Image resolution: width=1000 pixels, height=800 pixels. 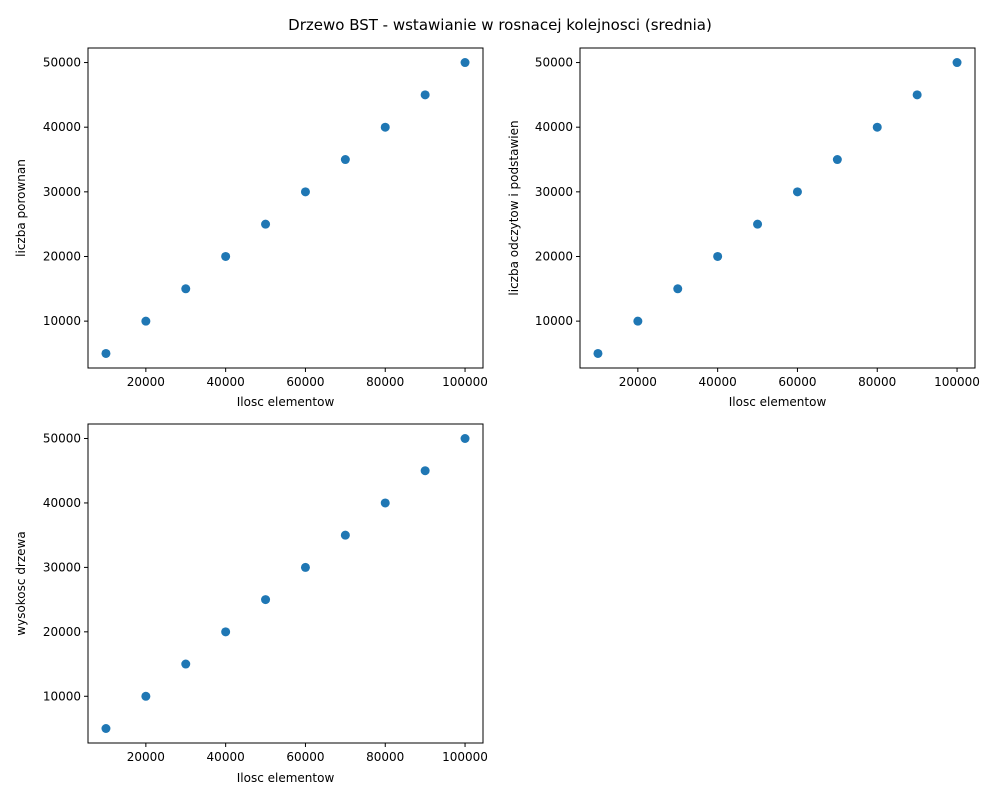 I want to click on y-axis-label: wysokosc drzewa, so click(x=21, y=583).